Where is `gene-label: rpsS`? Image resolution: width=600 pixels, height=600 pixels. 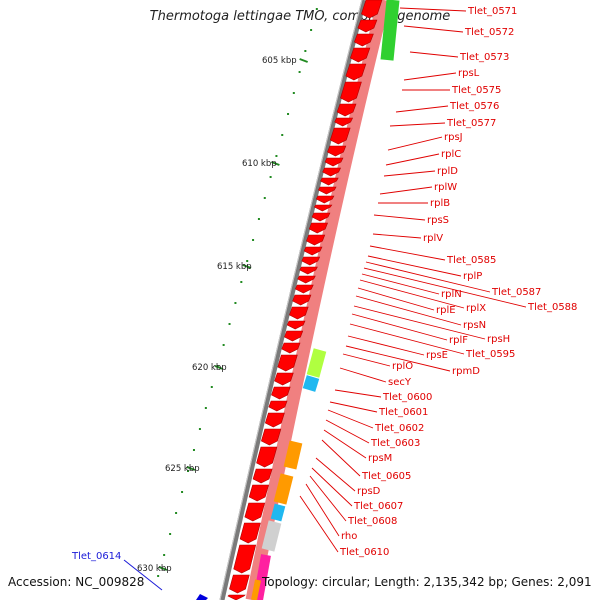 gene-label: rpsS is located at coordinates (438, 220).